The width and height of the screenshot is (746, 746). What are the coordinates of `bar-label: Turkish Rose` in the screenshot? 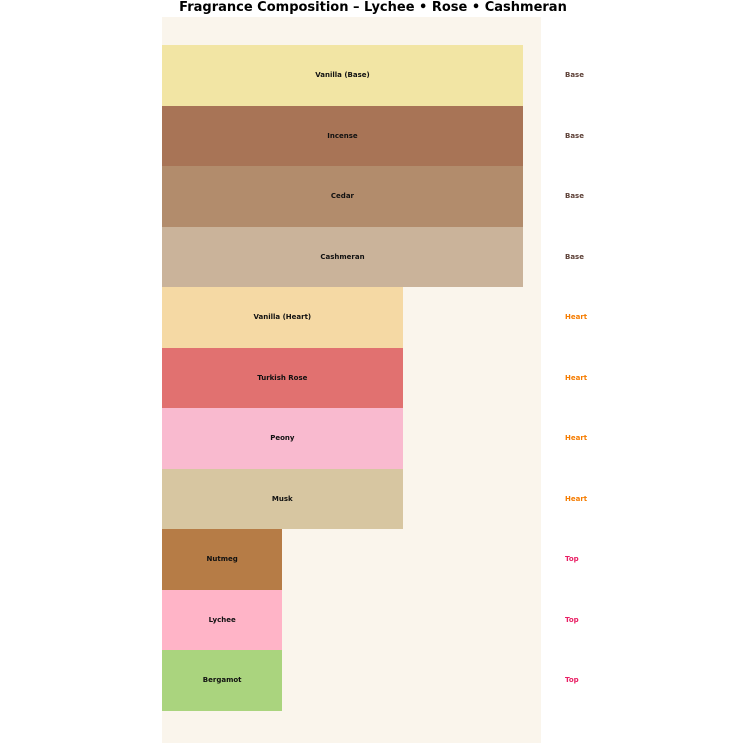 It's located at (282, 377).